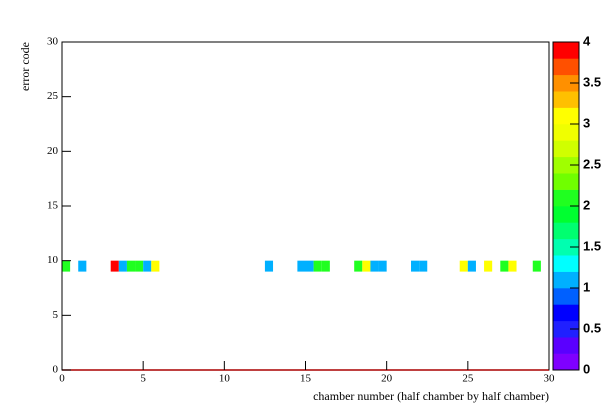 The image size is (612, 412). Describe the element at coordinates (25, 66) in the screenshot. I see `y-axis-title: error code` at that location.